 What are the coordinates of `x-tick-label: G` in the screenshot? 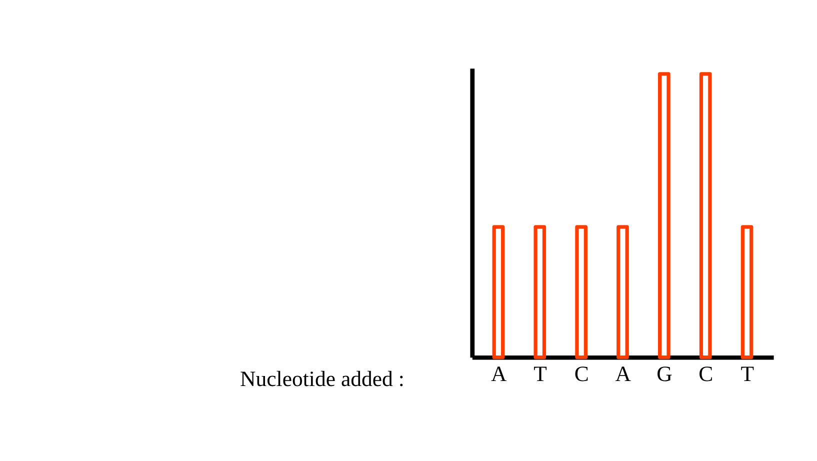 It's located at (664, 374).